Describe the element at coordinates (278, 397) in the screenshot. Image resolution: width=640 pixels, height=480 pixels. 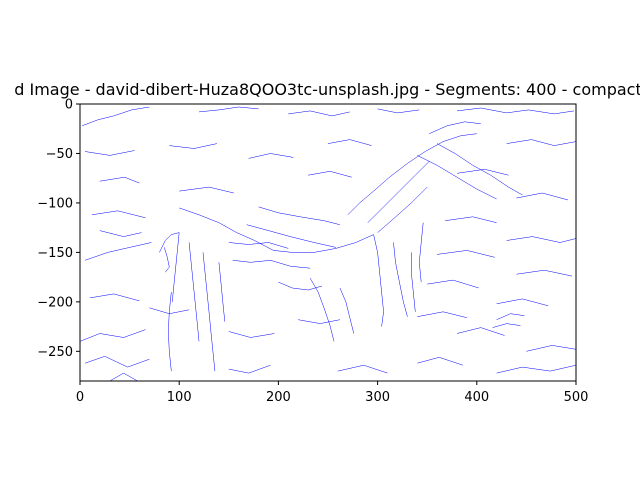
I see `x-tick-label: 200` at that location.